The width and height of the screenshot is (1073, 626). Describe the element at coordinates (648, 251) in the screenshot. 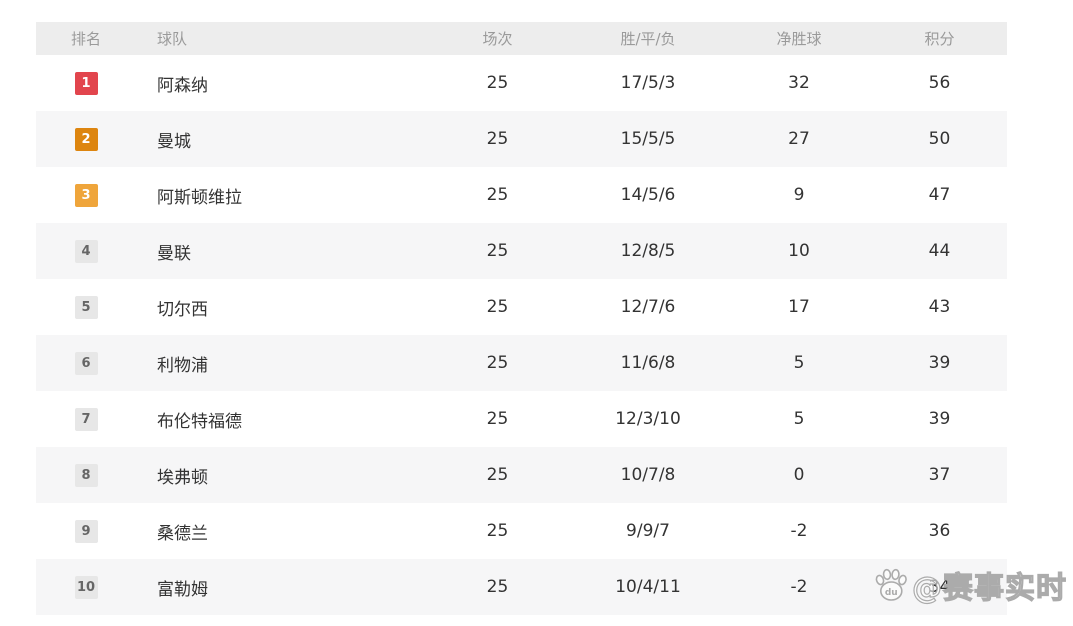

I see `win-draw-loss: 12/8/5` at that location.